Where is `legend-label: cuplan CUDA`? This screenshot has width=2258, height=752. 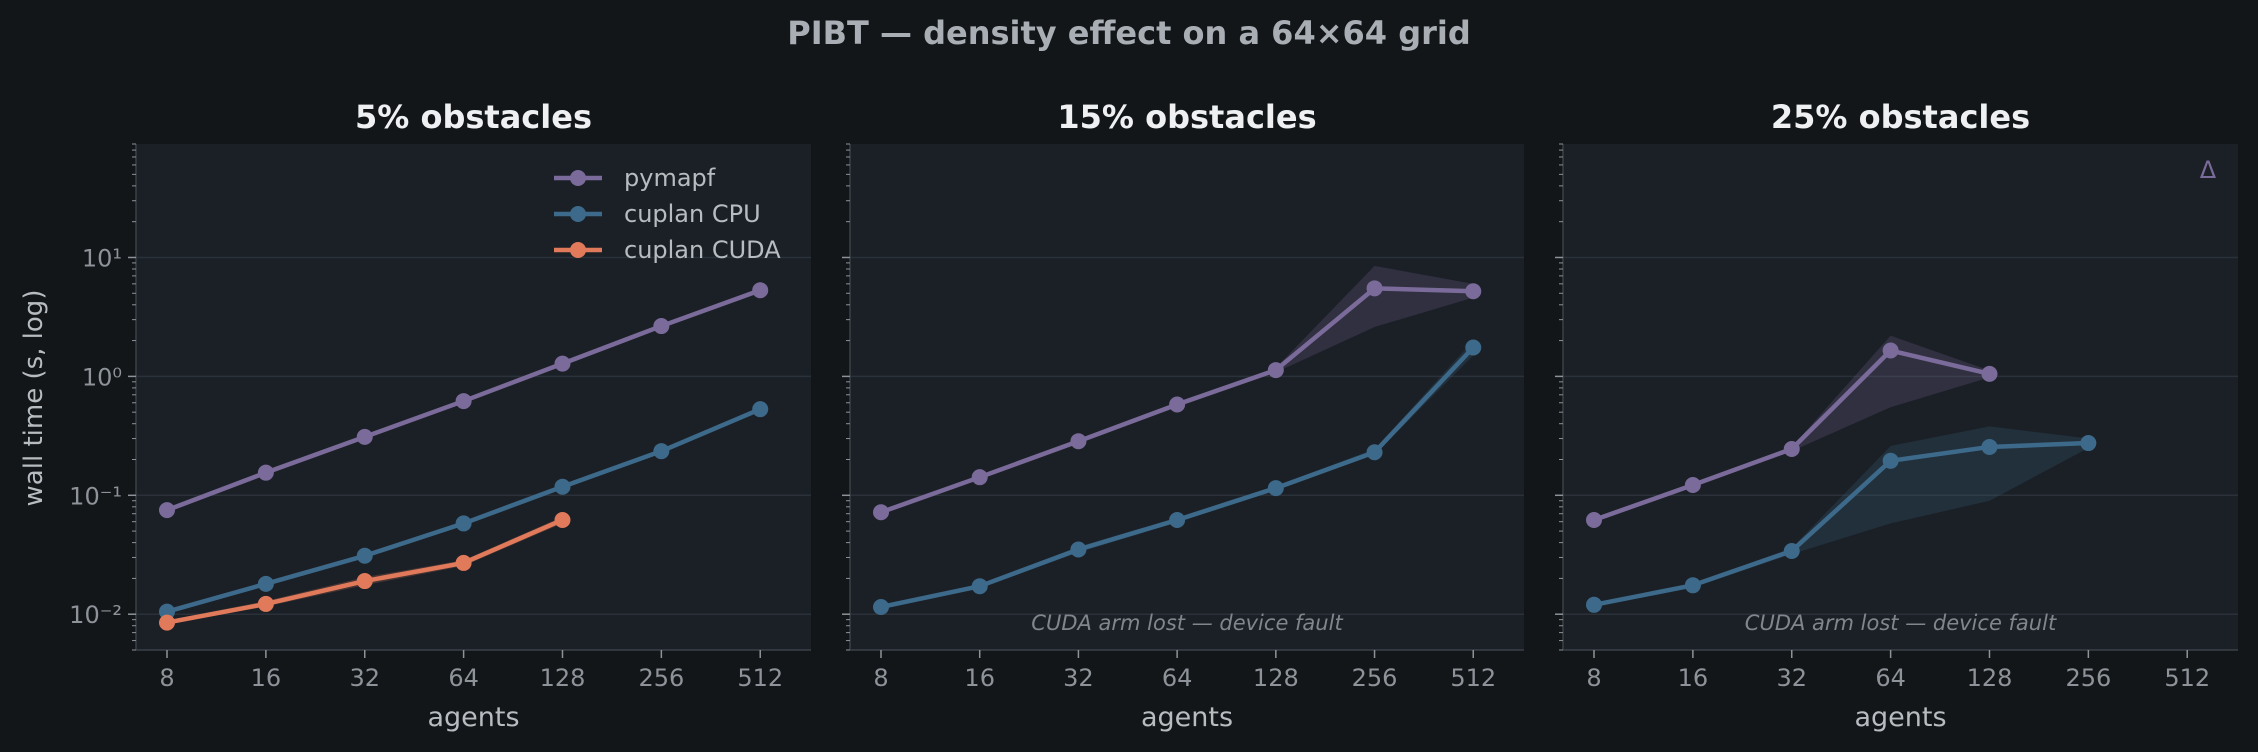 legend-label: cuplan CUDA is located at coordinates (702, 250).